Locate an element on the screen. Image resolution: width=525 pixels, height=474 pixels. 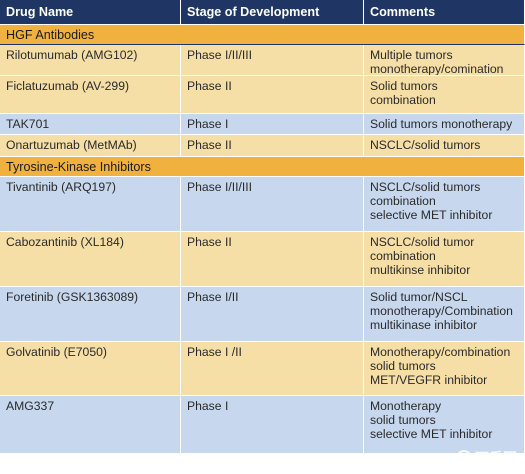
comment-line: multikinse inhibitor is located at coordinates (420, 270).